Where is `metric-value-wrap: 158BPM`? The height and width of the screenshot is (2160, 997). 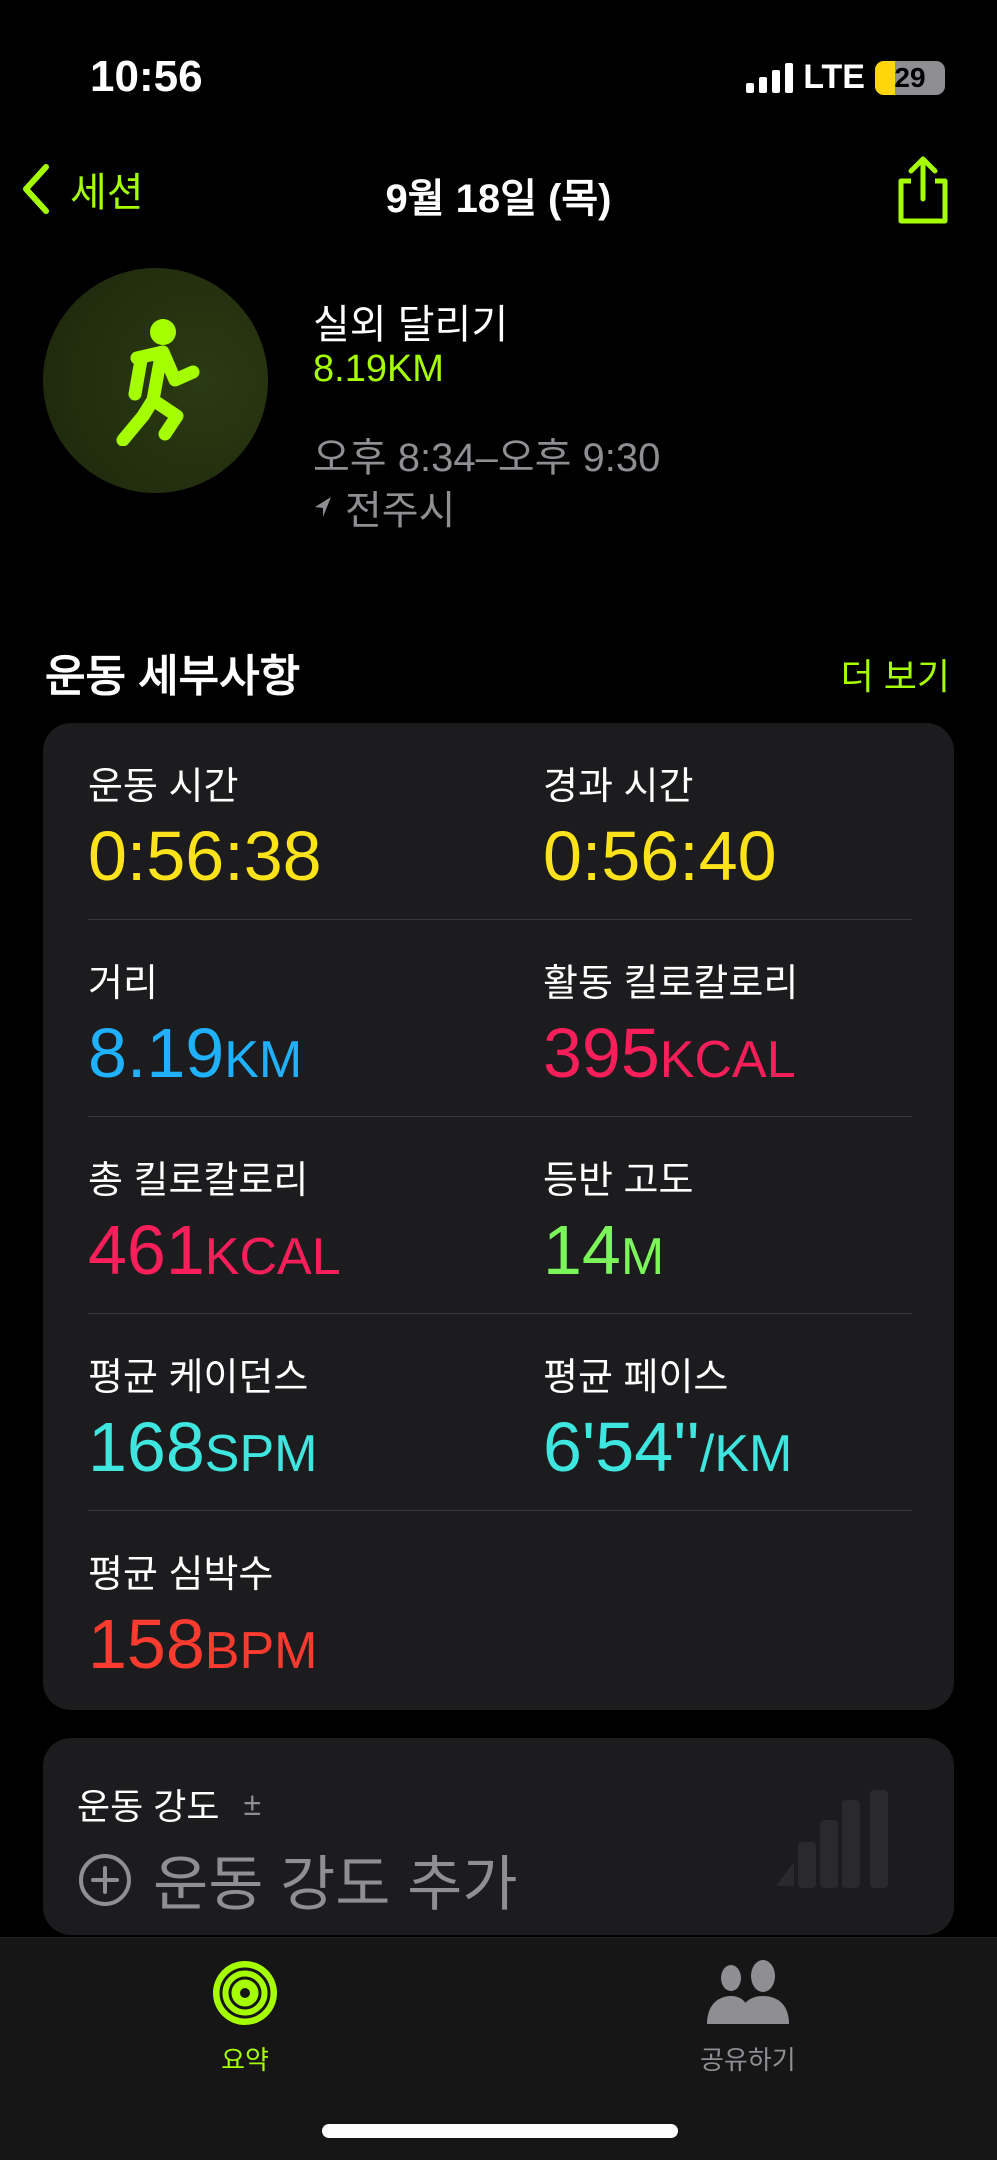 metric-value-wrap: 158BPM is located at coordinates (202, 1644).